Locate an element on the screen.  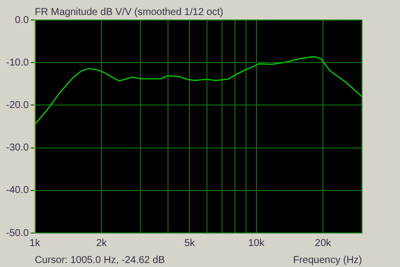
y-tick-label: 0.0 is located at coordinates (22, 20).